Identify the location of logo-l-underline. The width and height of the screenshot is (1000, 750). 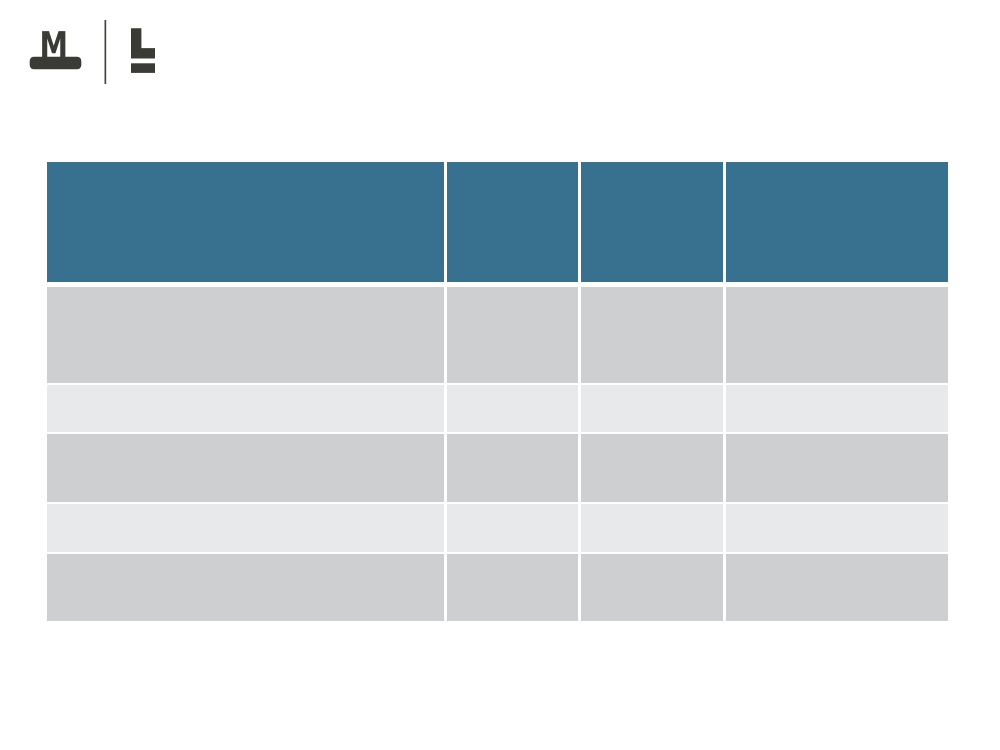
(143, 68).